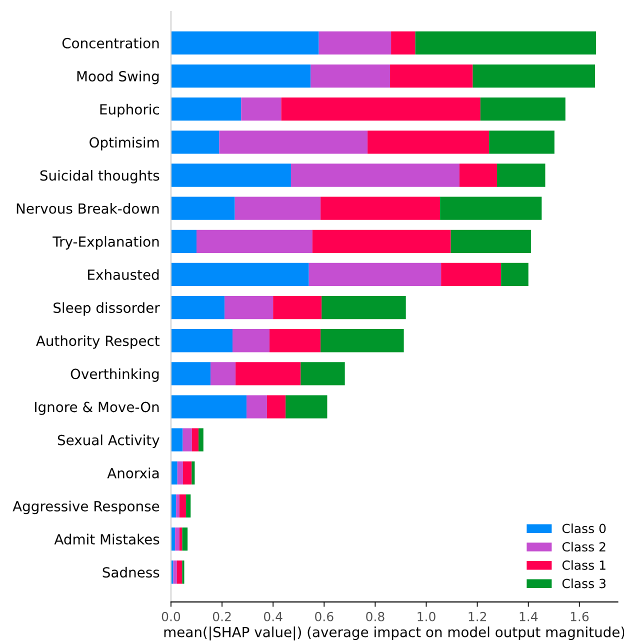 The width and height of the screenshot is (624, 641). What do you see at coordinates (107, 539) in the screenshot?
I see `y-tick-label: Admit Mistakes` at bounding box center [107, 539].